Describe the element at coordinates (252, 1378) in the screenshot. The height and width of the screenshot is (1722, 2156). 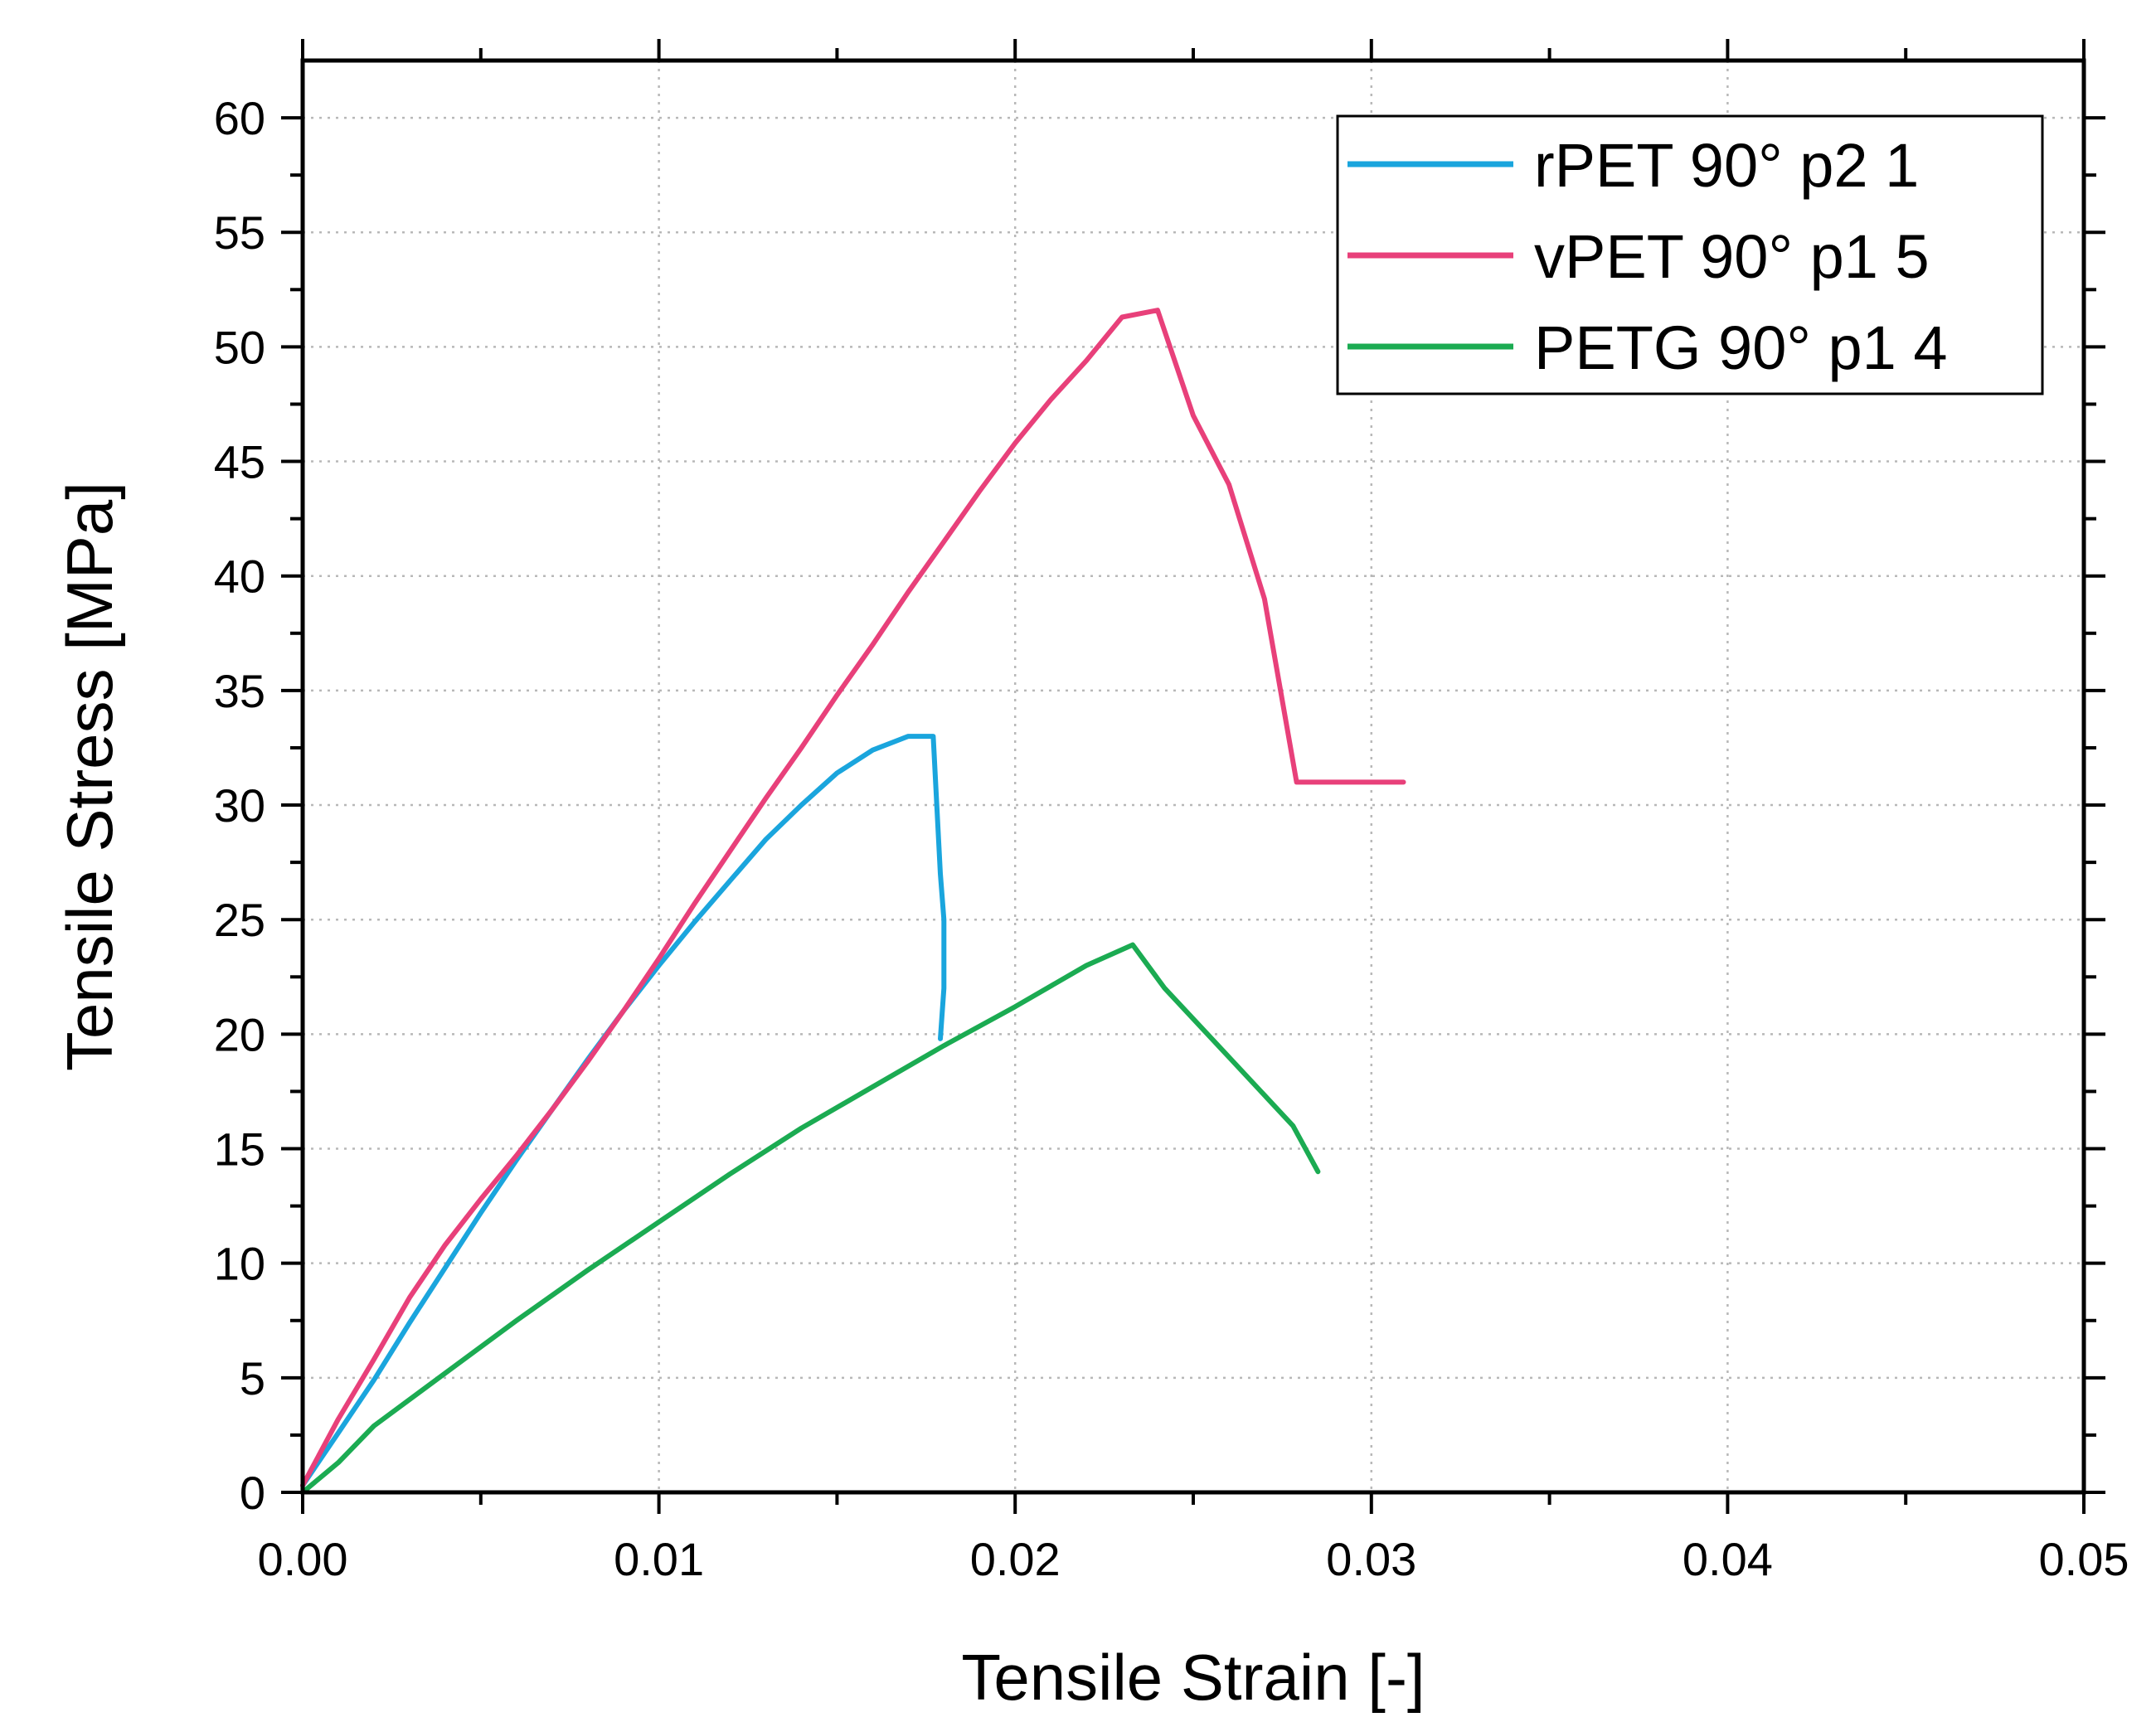
I see `y-tick-label: 5` at that location.